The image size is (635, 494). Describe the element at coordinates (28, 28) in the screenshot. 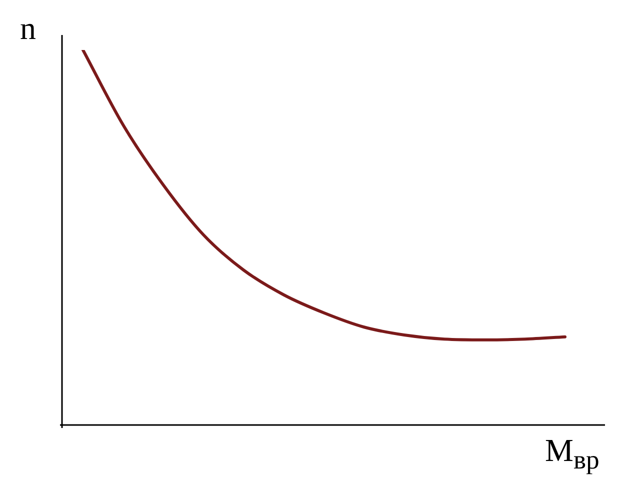

I see `y-axis-title: n` at that location.